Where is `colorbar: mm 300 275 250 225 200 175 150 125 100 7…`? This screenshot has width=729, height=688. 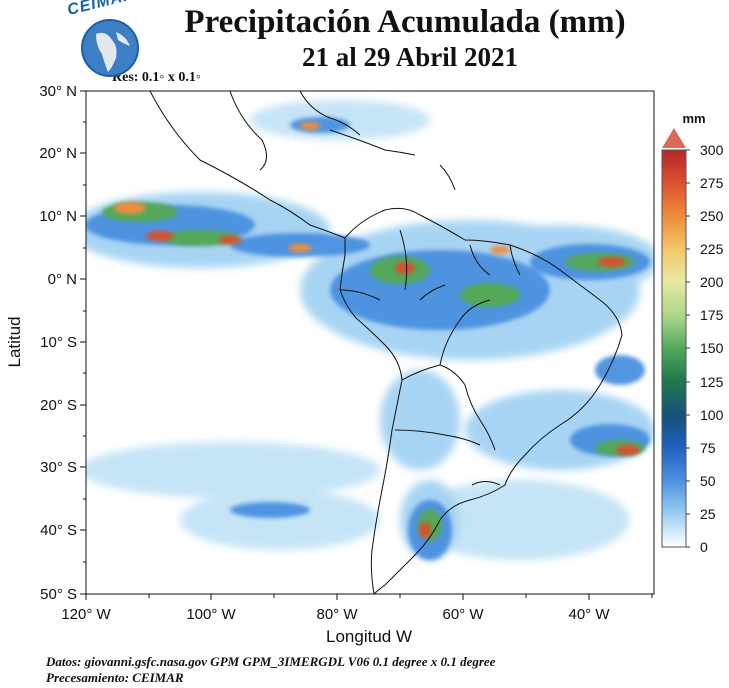 colorbar: mm 300 275 250 225 200 175 150 125 100 7… is located at coordinates (692, 333).